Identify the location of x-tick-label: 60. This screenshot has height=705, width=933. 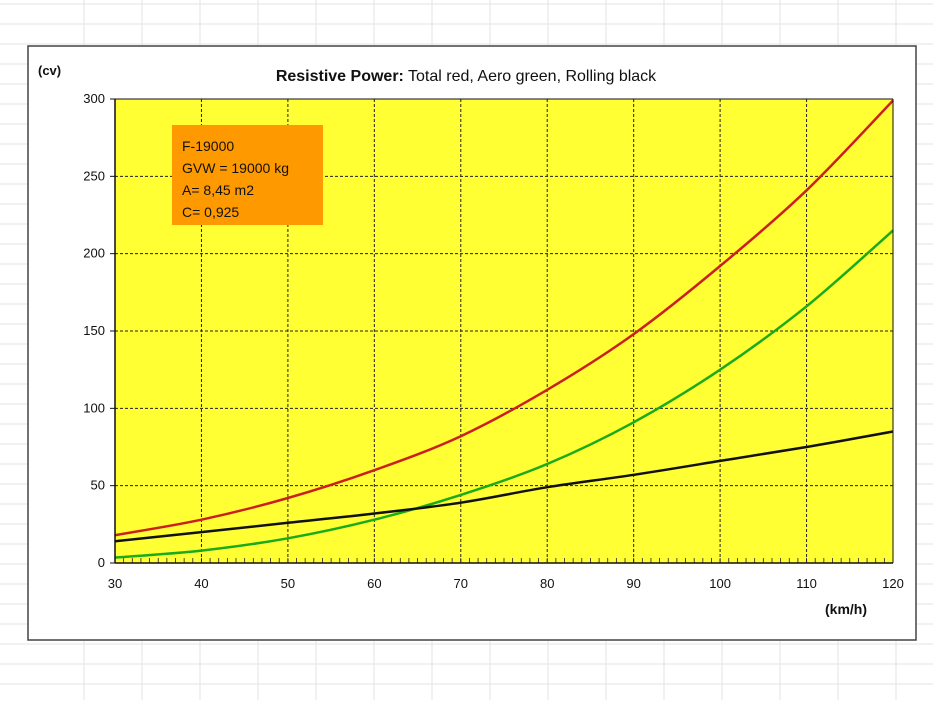
(374, 583).